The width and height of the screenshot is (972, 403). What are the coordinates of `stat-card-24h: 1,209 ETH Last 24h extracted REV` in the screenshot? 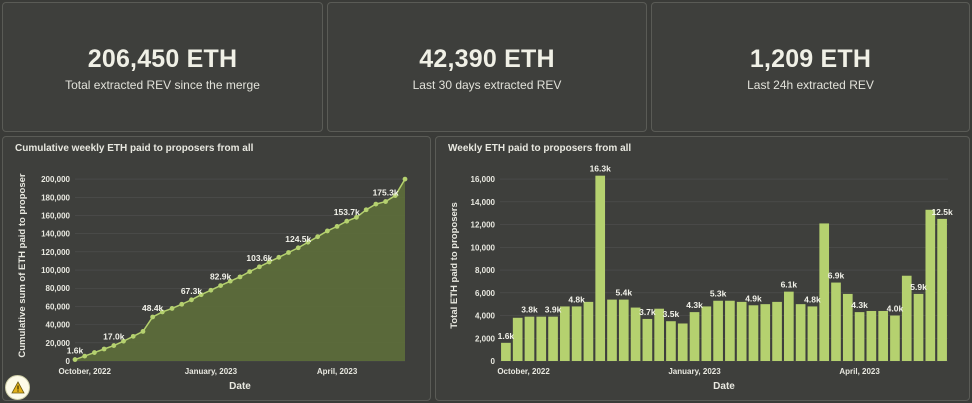 It's located at (810, 67).